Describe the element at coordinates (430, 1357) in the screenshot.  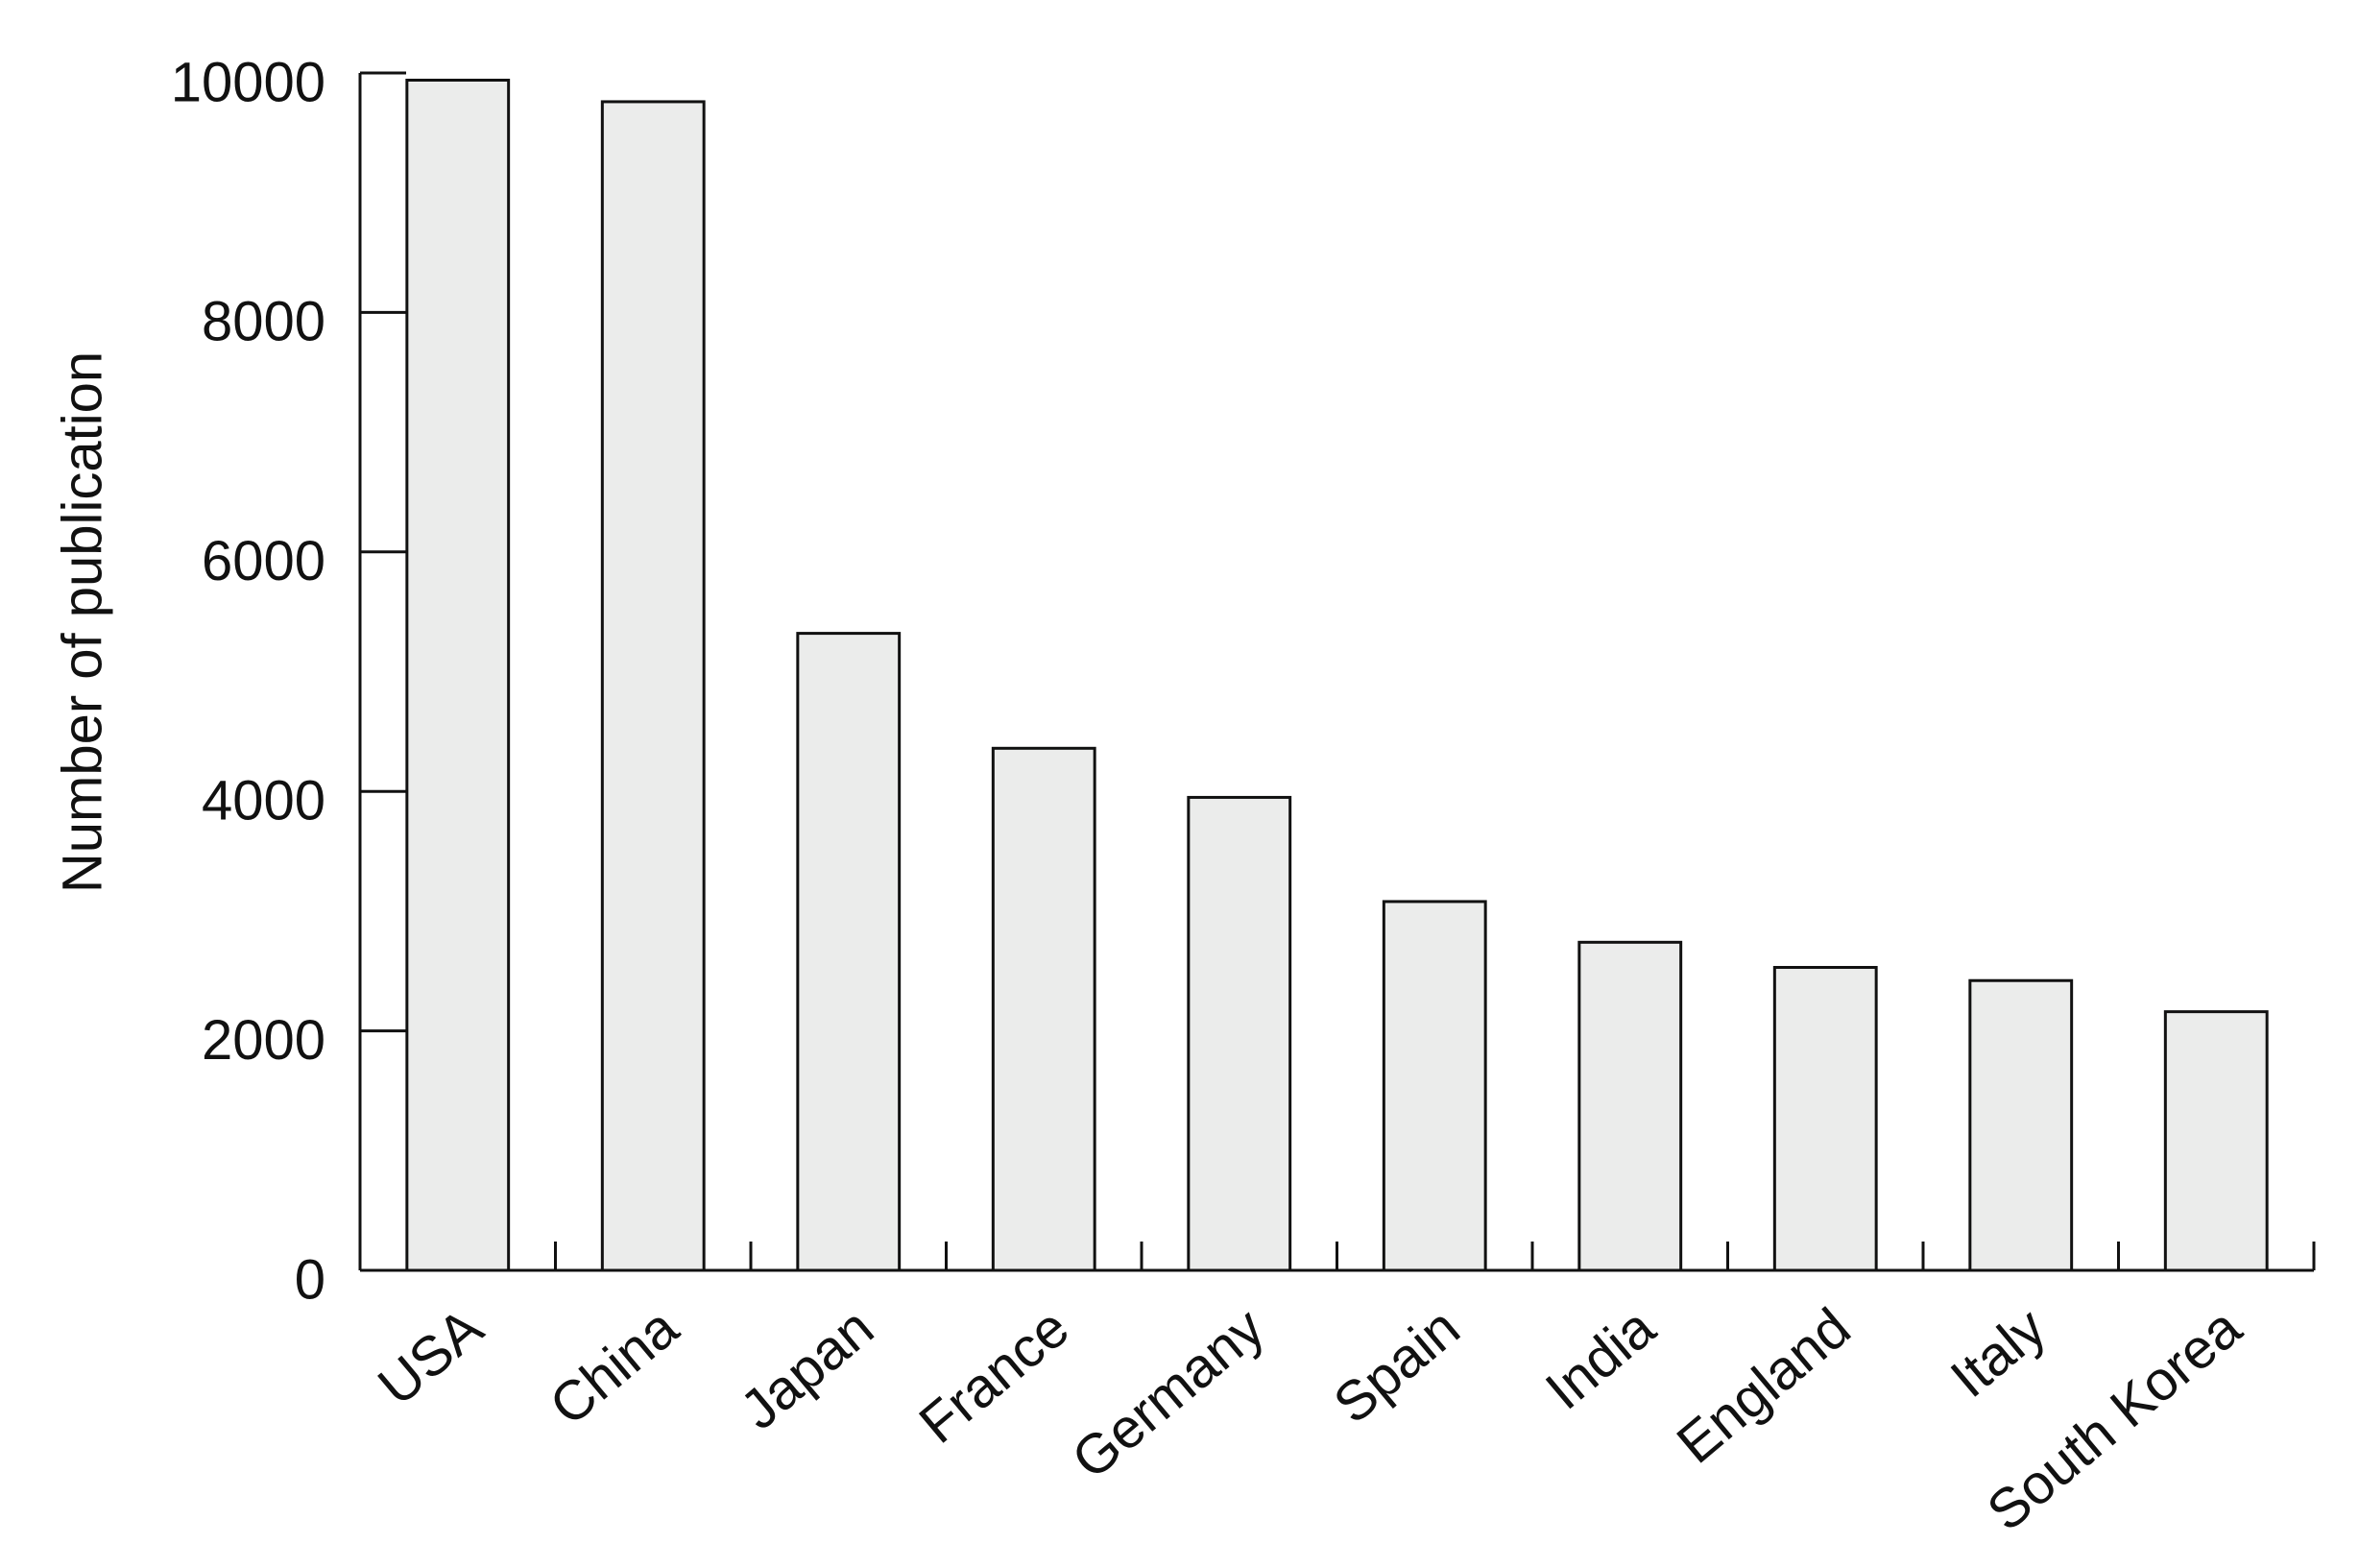
I see `x-tick-label: USA` at that location.